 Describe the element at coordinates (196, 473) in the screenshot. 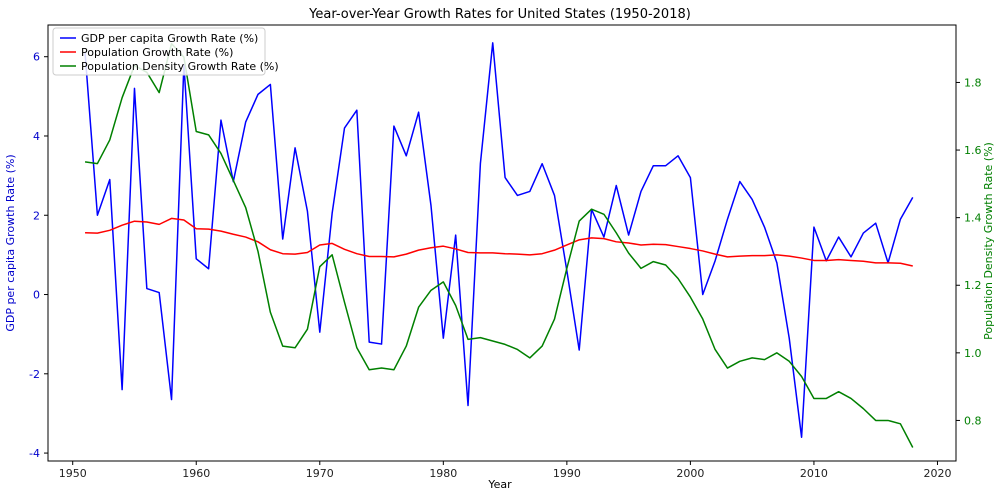

I see `x-tick-label: 1960` at that location.